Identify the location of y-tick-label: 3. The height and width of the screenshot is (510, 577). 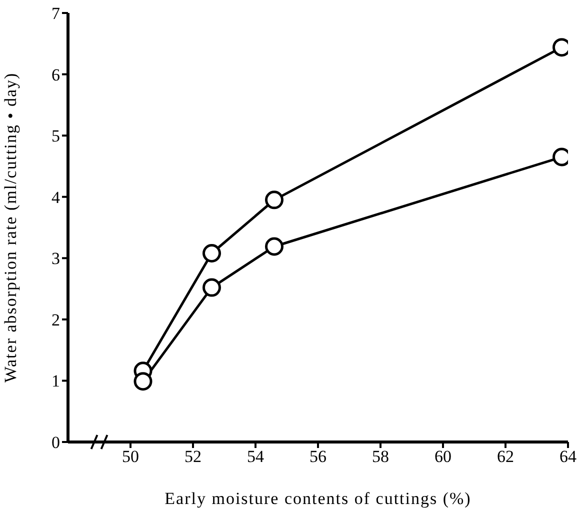
(56, 258).